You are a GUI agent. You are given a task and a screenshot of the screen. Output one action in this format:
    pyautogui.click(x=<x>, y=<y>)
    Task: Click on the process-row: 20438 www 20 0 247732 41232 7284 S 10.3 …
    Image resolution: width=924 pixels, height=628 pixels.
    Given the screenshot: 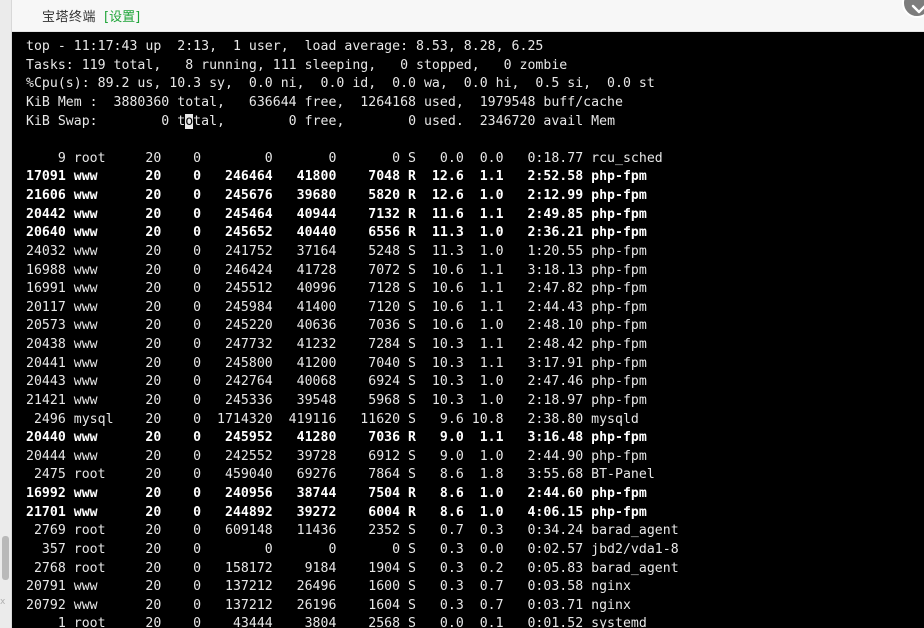 What is the action you would take?
    pyautogui.click(x=336, y=344)
    